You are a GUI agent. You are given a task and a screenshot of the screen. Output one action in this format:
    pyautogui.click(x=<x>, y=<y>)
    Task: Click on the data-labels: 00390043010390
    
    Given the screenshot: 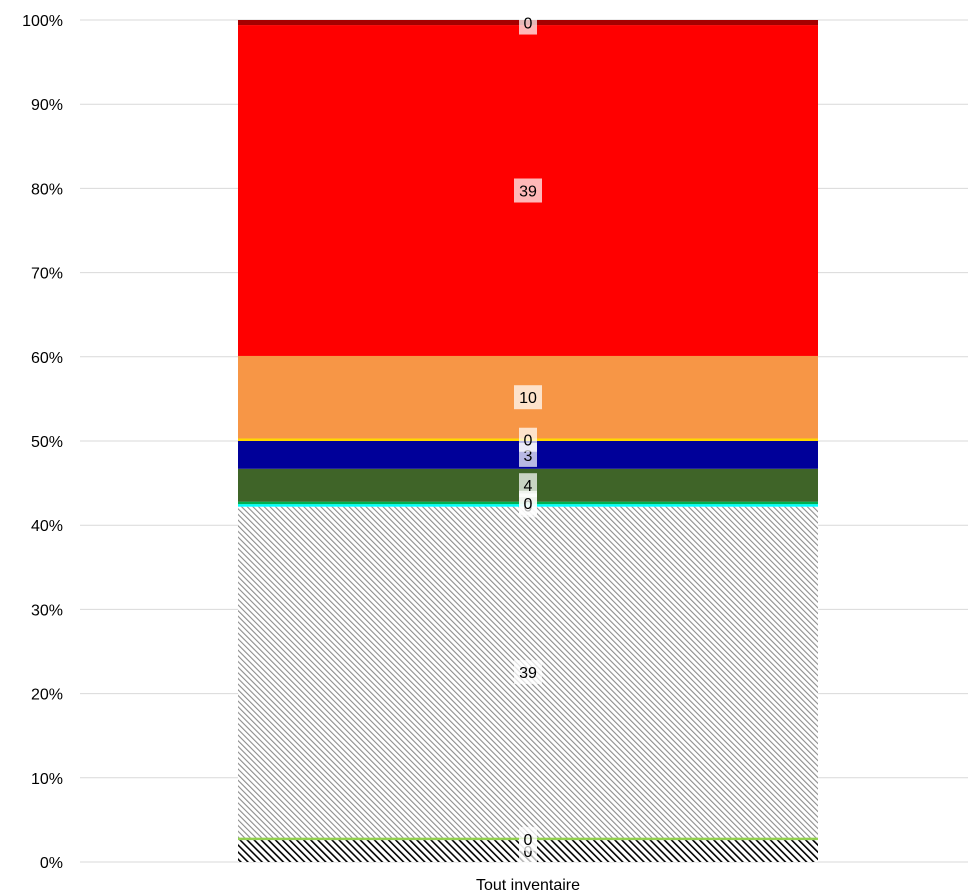 What is the action you would take?
    pyautogui.click(x=528, y=437)
    